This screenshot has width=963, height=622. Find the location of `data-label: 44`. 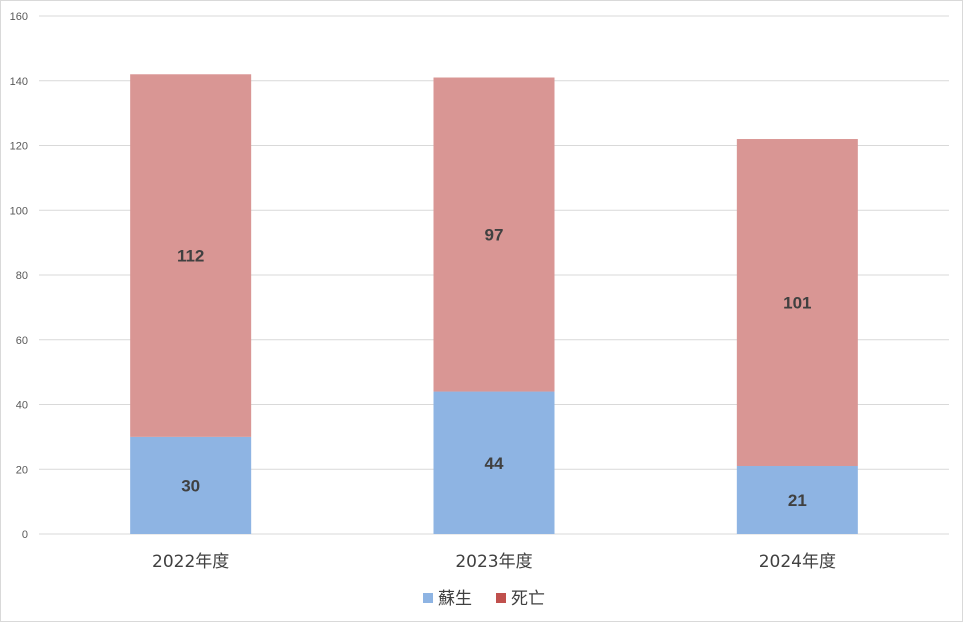

data-label: 44 is located at coordinates (494, 463).